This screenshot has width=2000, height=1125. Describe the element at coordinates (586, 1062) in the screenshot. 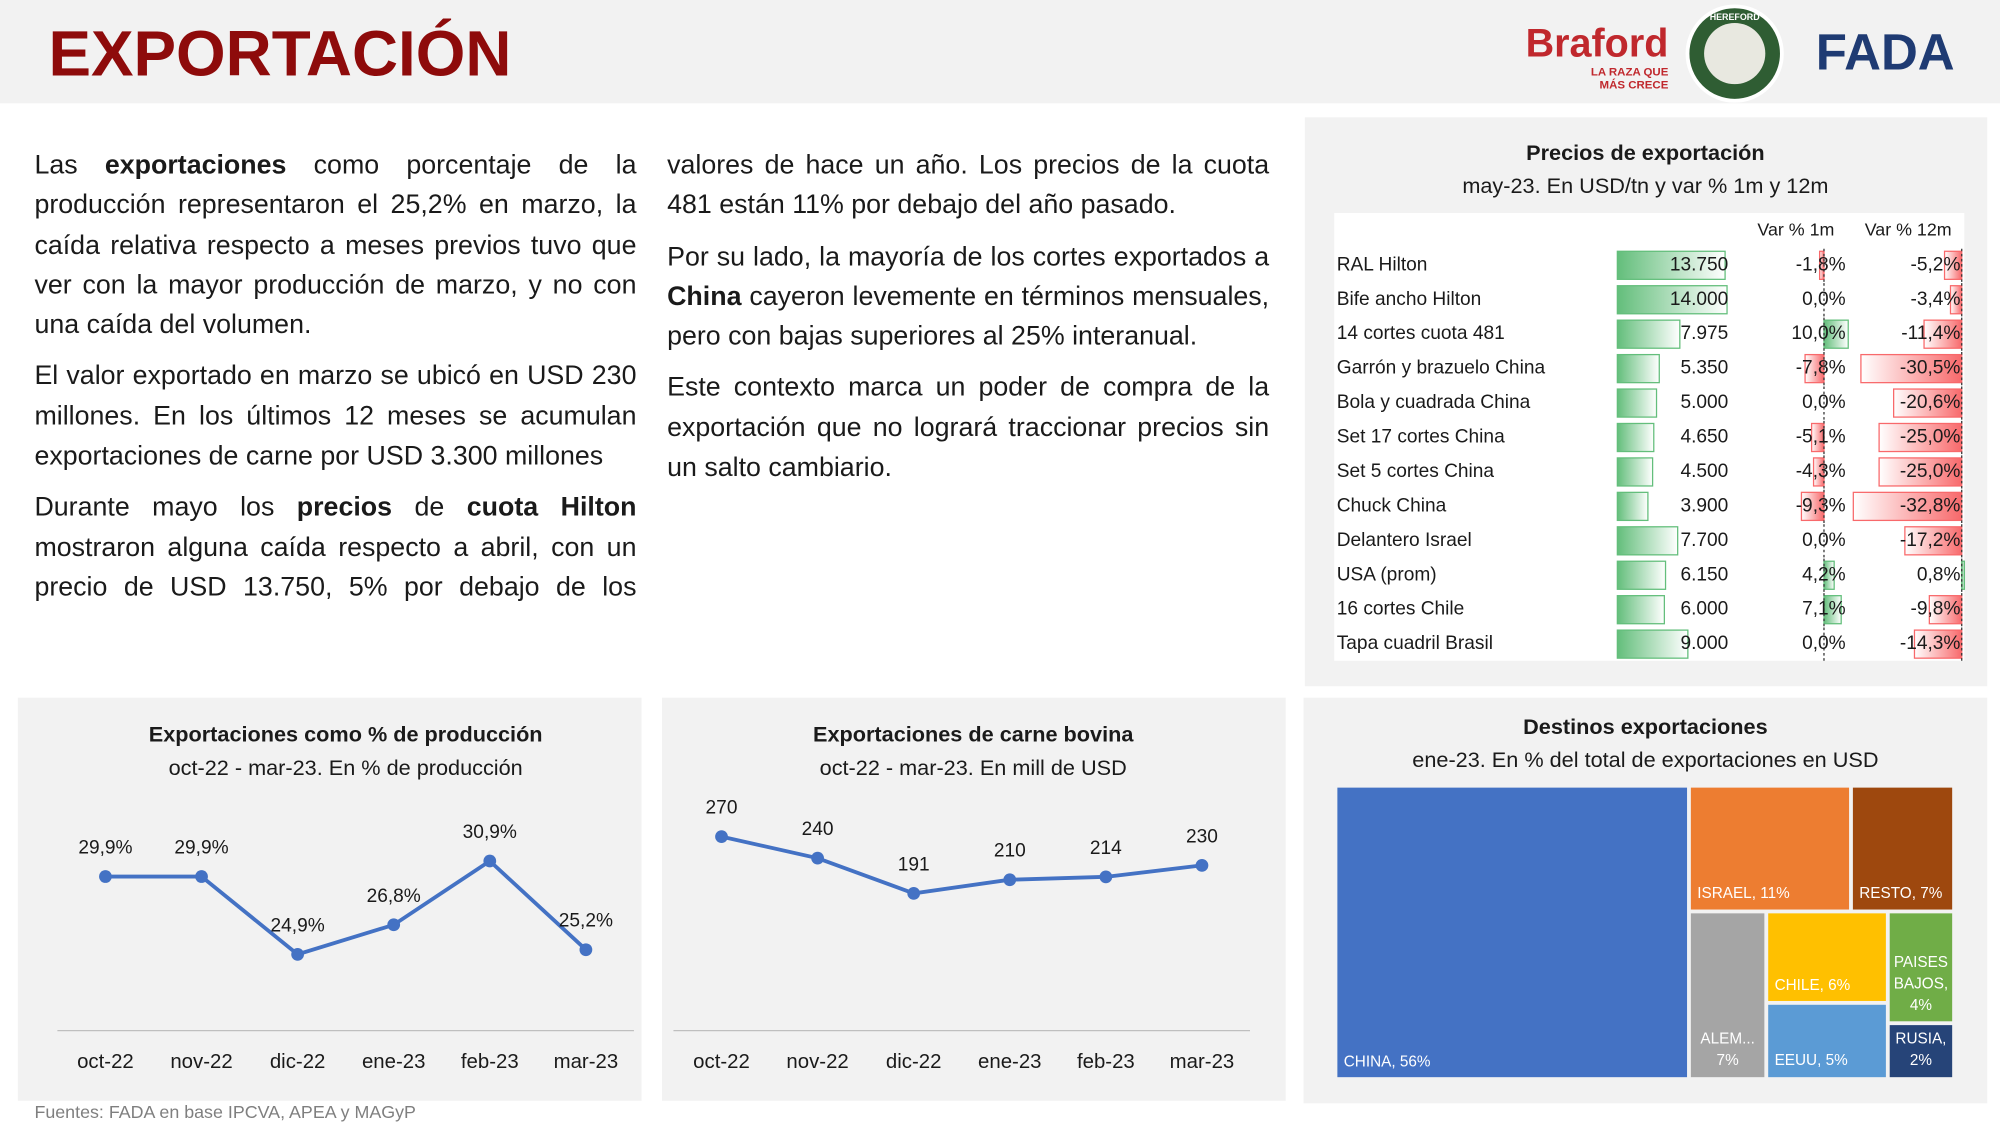

I see `x-tick-label: mar-23` at that location.